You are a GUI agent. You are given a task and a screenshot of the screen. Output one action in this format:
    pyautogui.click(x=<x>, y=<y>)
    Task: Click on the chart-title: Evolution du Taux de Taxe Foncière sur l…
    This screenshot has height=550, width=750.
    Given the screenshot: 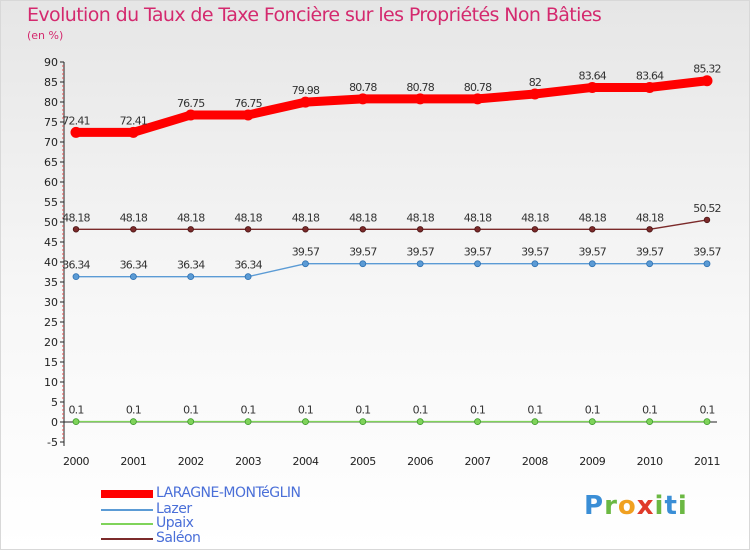 What is the action you would take?
    pyautogui.click(x=314, y=15)
    